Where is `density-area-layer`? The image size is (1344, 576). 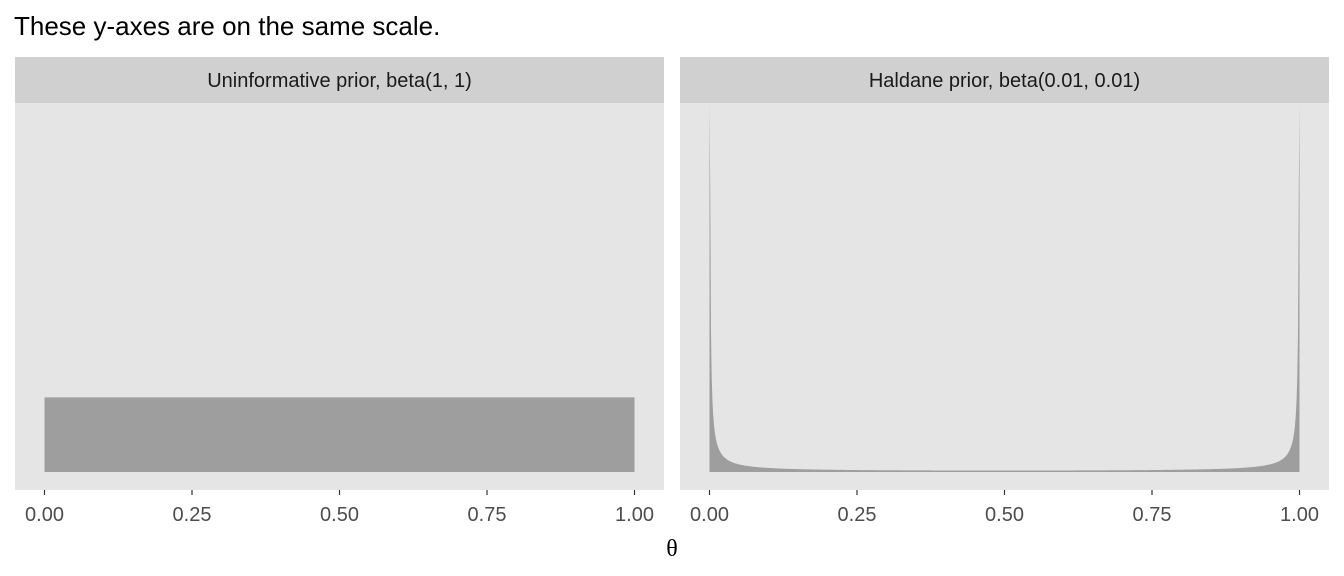 density-area-layer is located at coordinates (339, 434).